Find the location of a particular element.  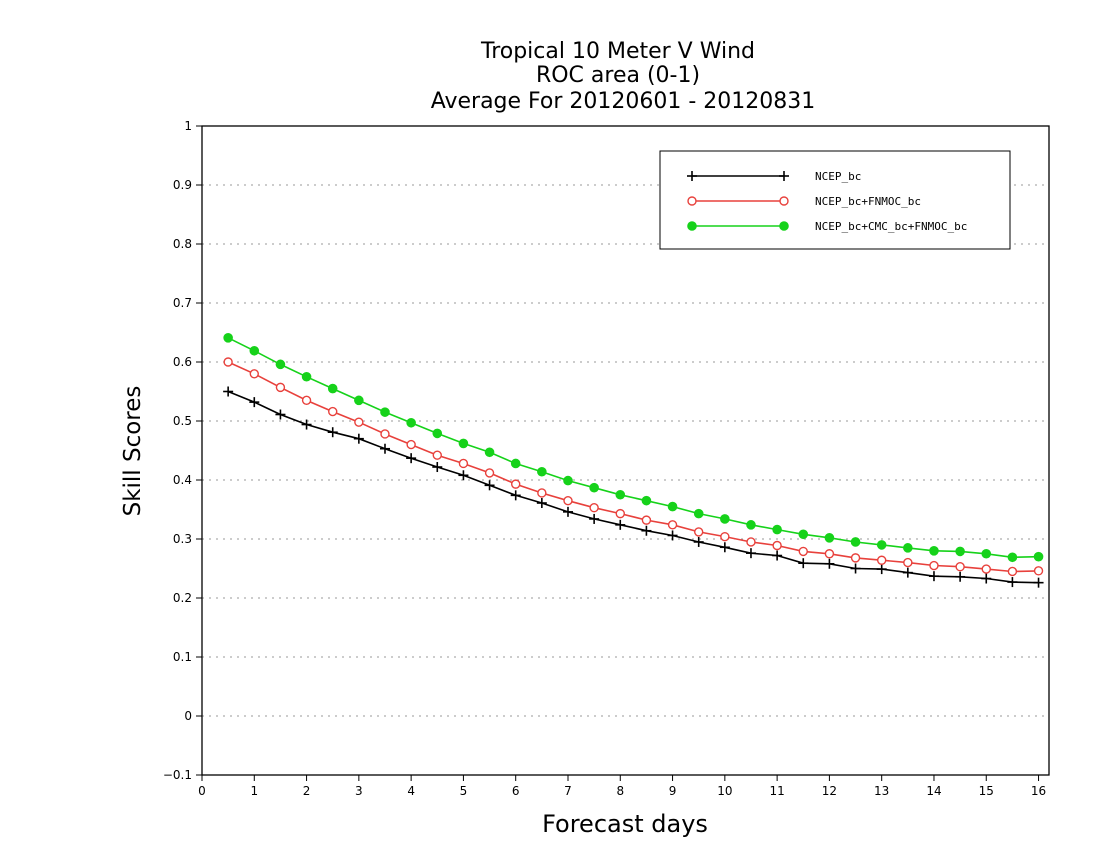

chart-title-line-3: Average For 20120601 - 20120831 is located at coordinates (623, 101).